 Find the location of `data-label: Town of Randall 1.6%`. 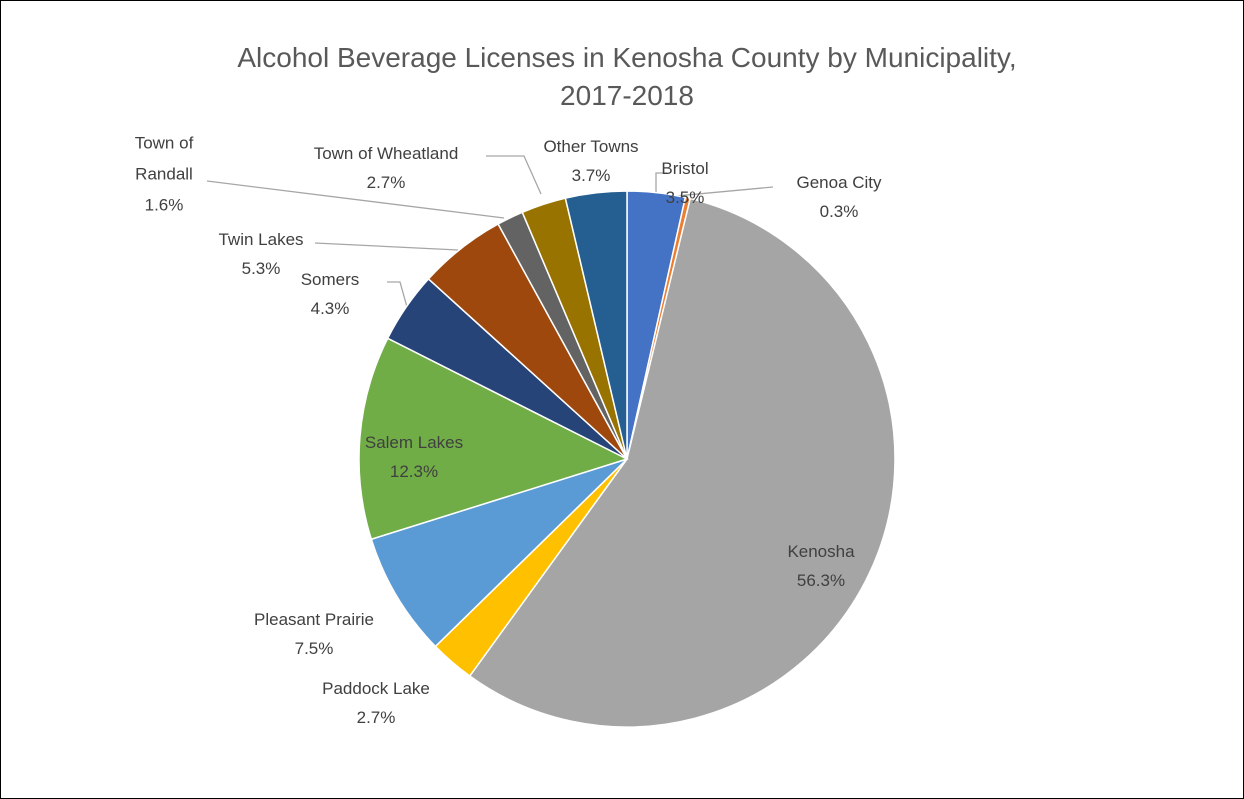

data-label: Town of Randall 1.6% is located at coordinates (164, 174).